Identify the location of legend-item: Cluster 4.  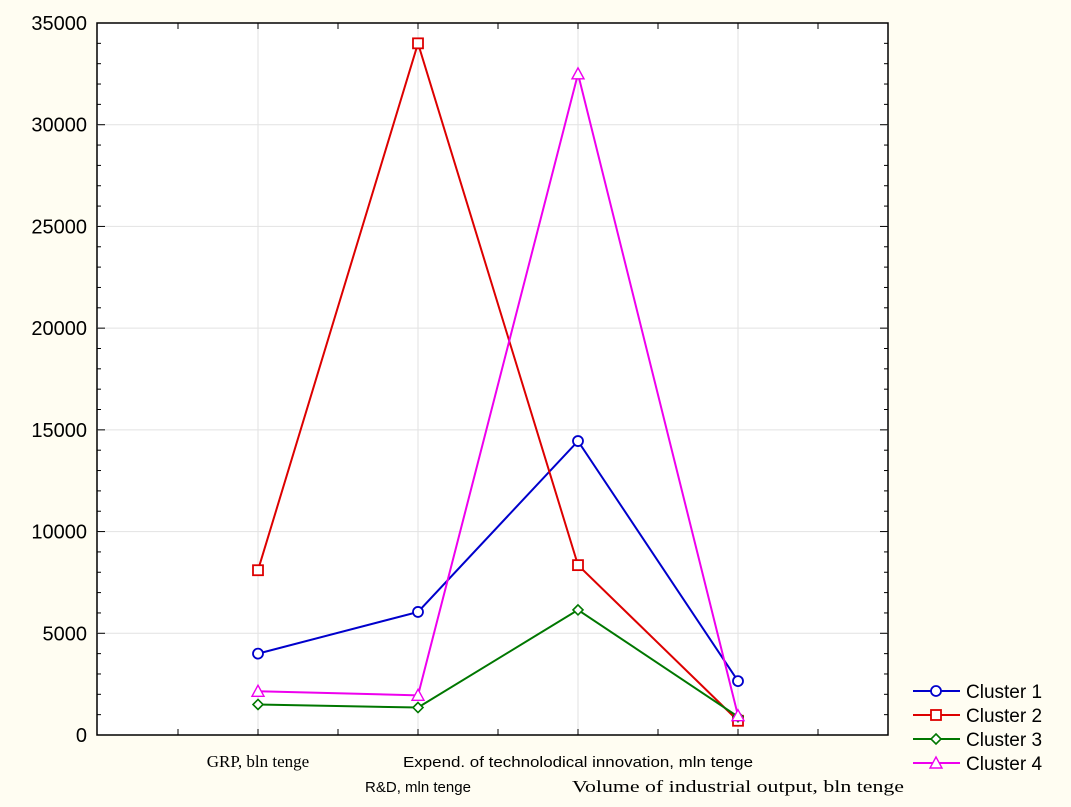
(977, 764).